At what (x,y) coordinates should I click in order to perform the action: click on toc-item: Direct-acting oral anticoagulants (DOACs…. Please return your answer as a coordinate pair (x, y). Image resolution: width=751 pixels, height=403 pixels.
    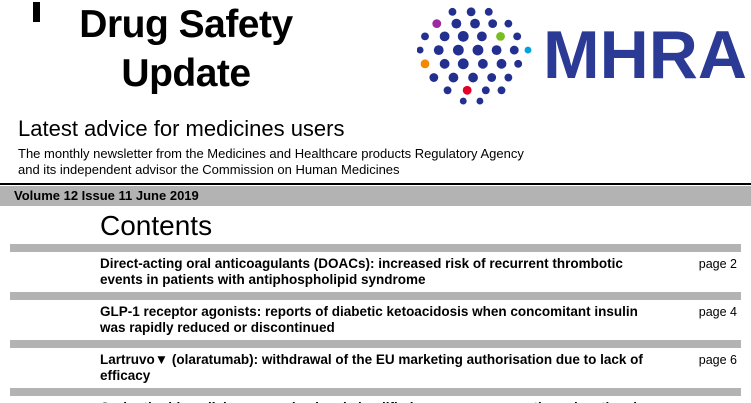
    Looking at the image, I should click on (375, 273).